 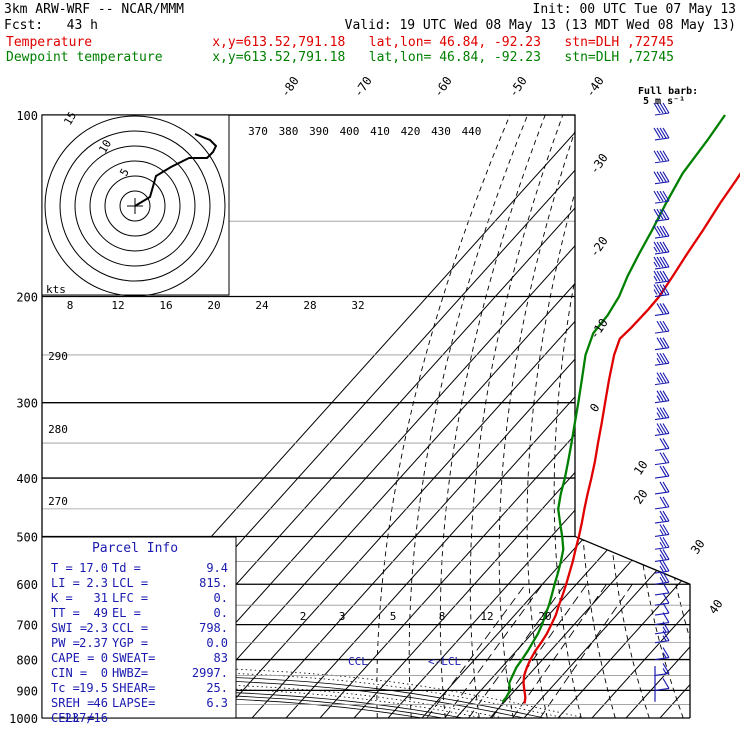 I want to click on parcel-field: 6.3, so click(x=217, y=703).